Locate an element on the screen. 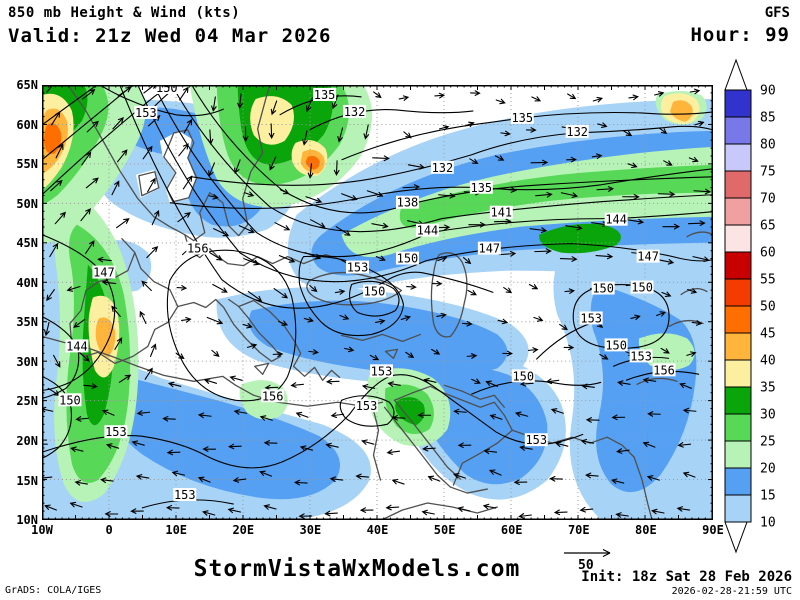  contour-label: 144 is located at coordinates (428, 231).